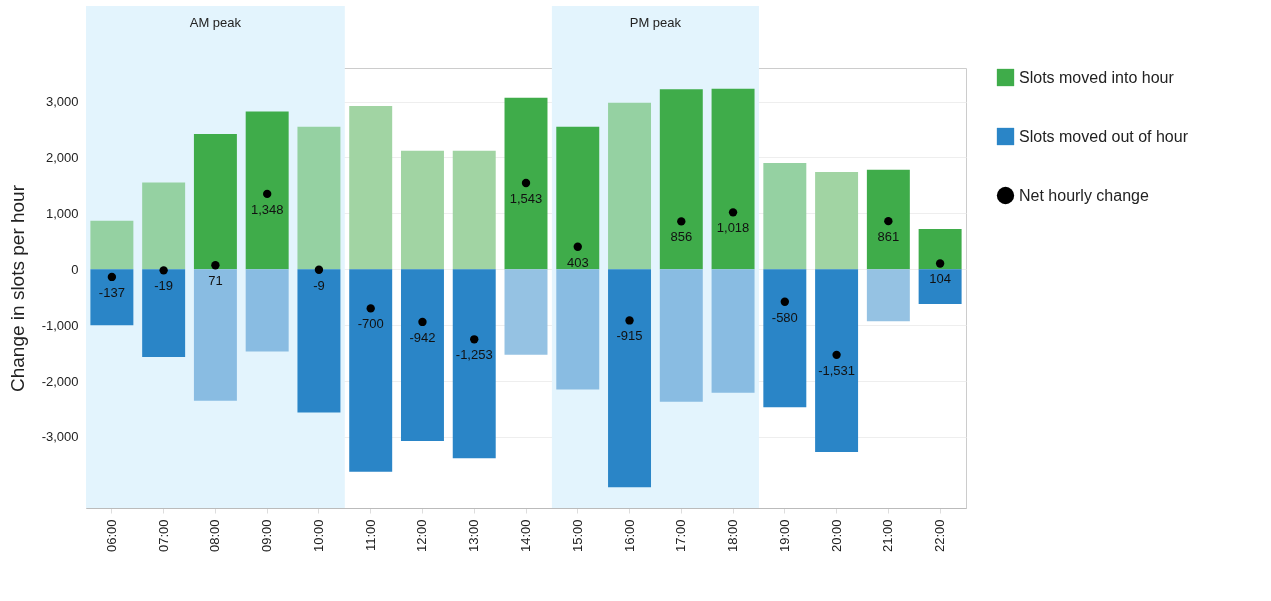 This screenshot has height=601, width=1271. What do you see at coordinates (215, 281) in the screenshot?
I see `data-label: 71` at bounding box center [215, 281].